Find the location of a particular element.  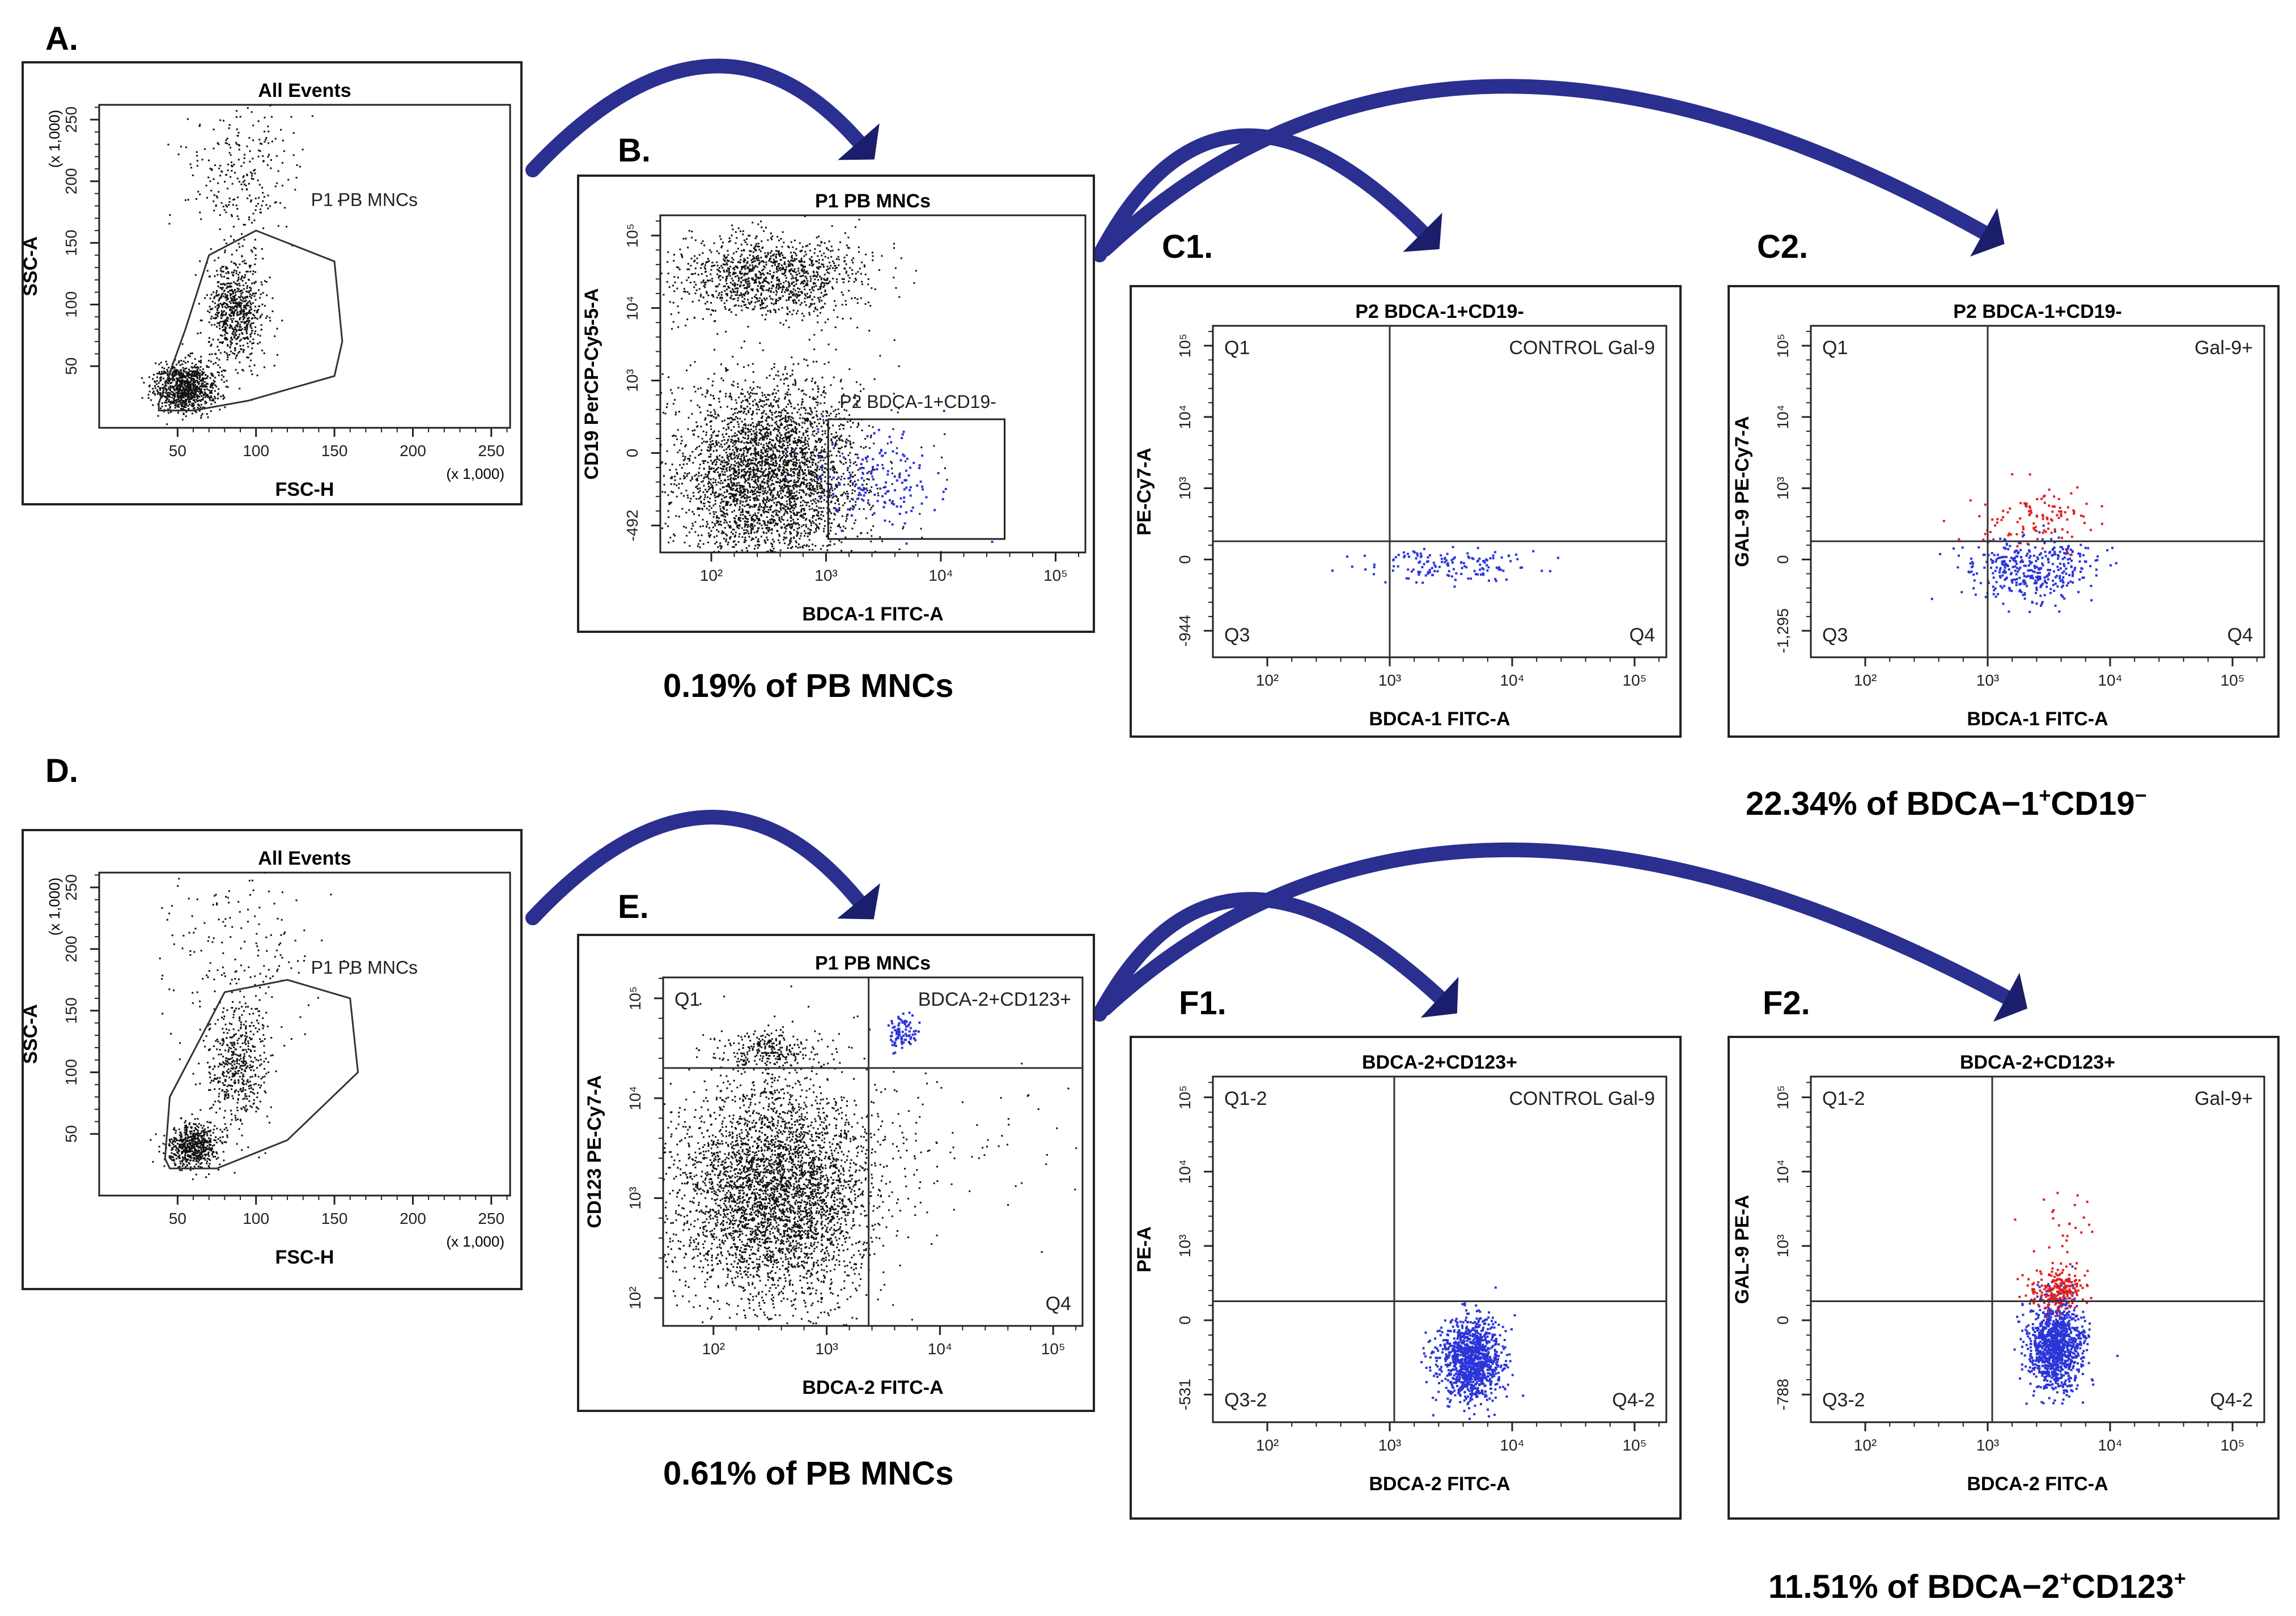

y-tick-label: 200 is located at coordinates (71, 181).